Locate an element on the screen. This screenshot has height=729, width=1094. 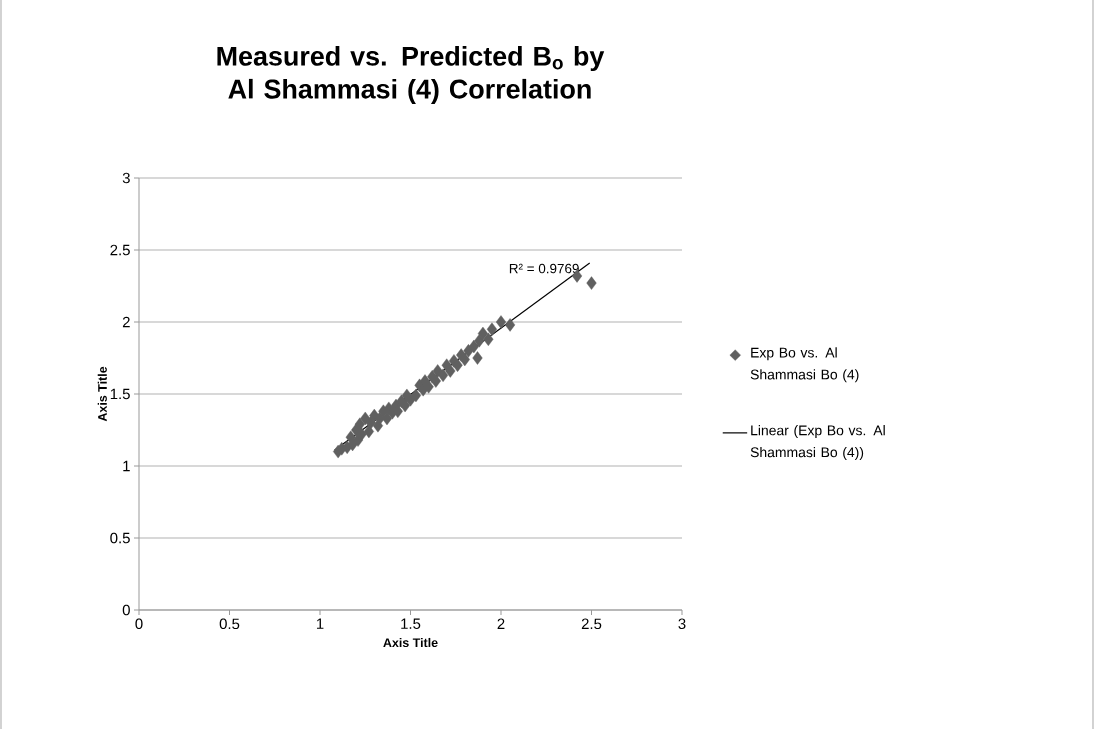
x-tick-label: 3 is located at coordinates (682, 624).